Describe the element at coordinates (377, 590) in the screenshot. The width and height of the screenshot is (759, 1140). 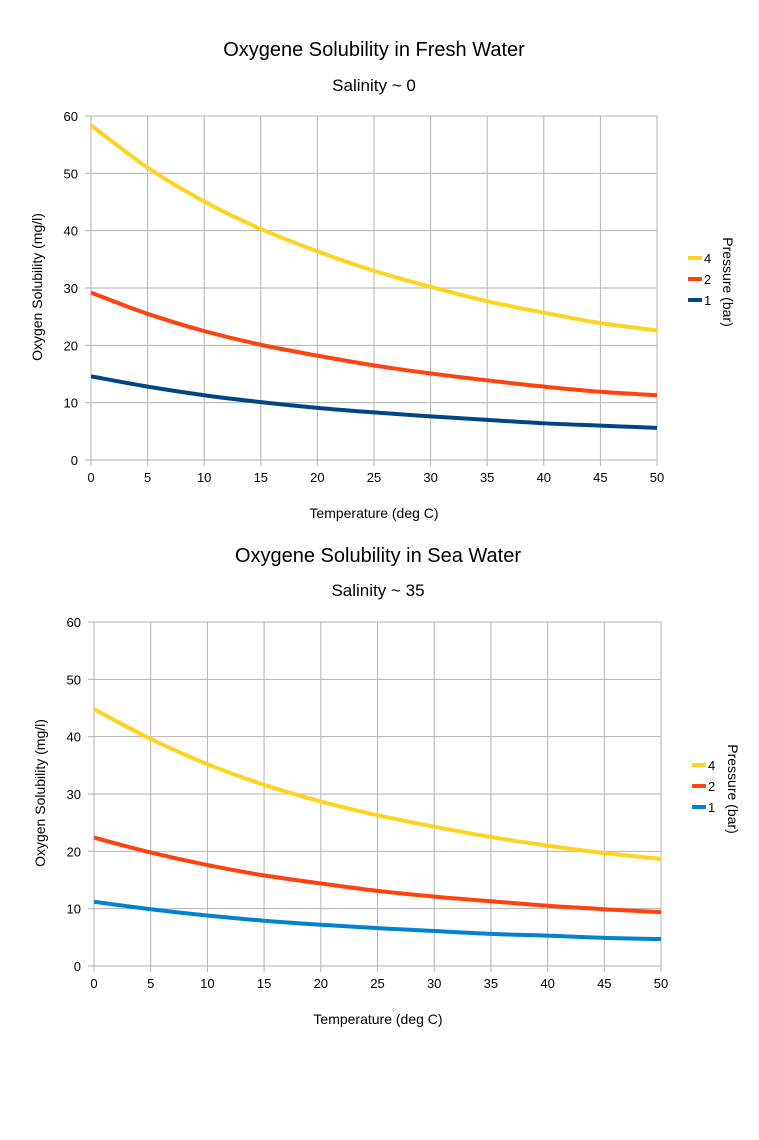
I see `chart-subtitle: Salinity ~ 35` at that location.